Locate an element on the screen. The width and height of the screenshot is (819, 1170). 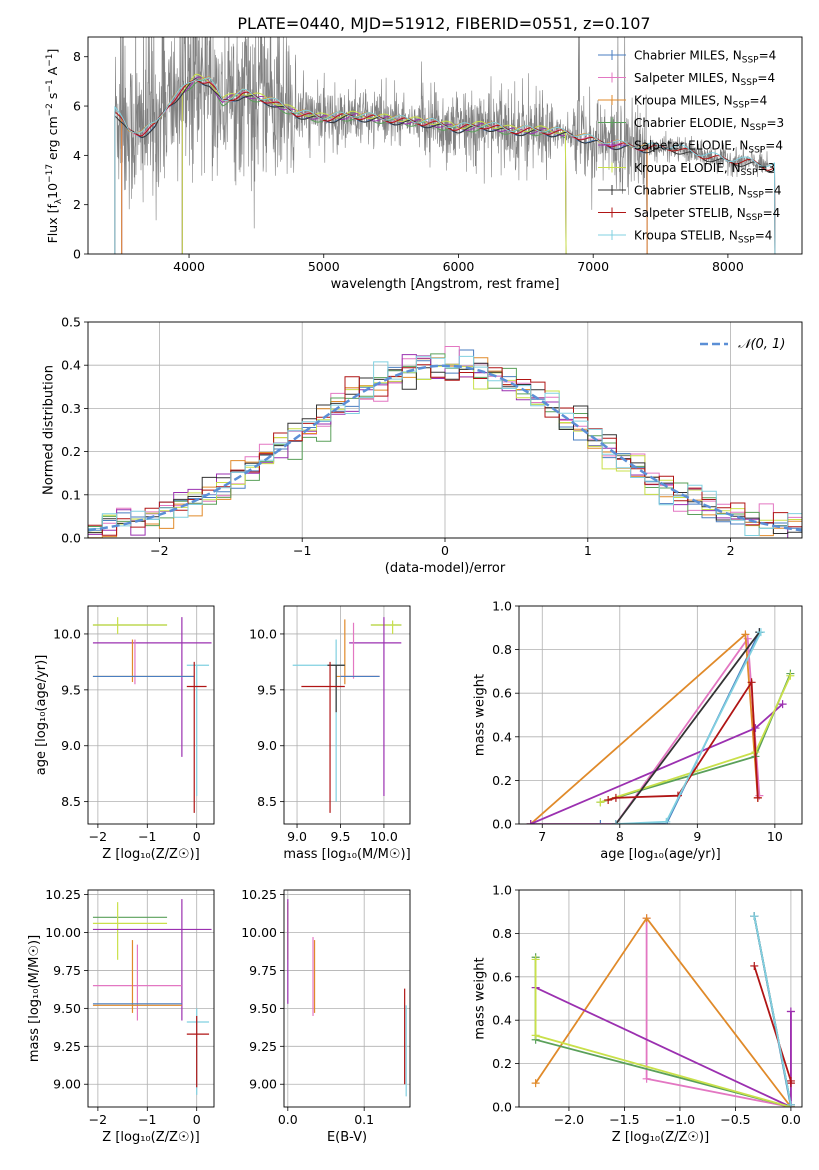
data-spectrum is located at coordinates (441, 133).